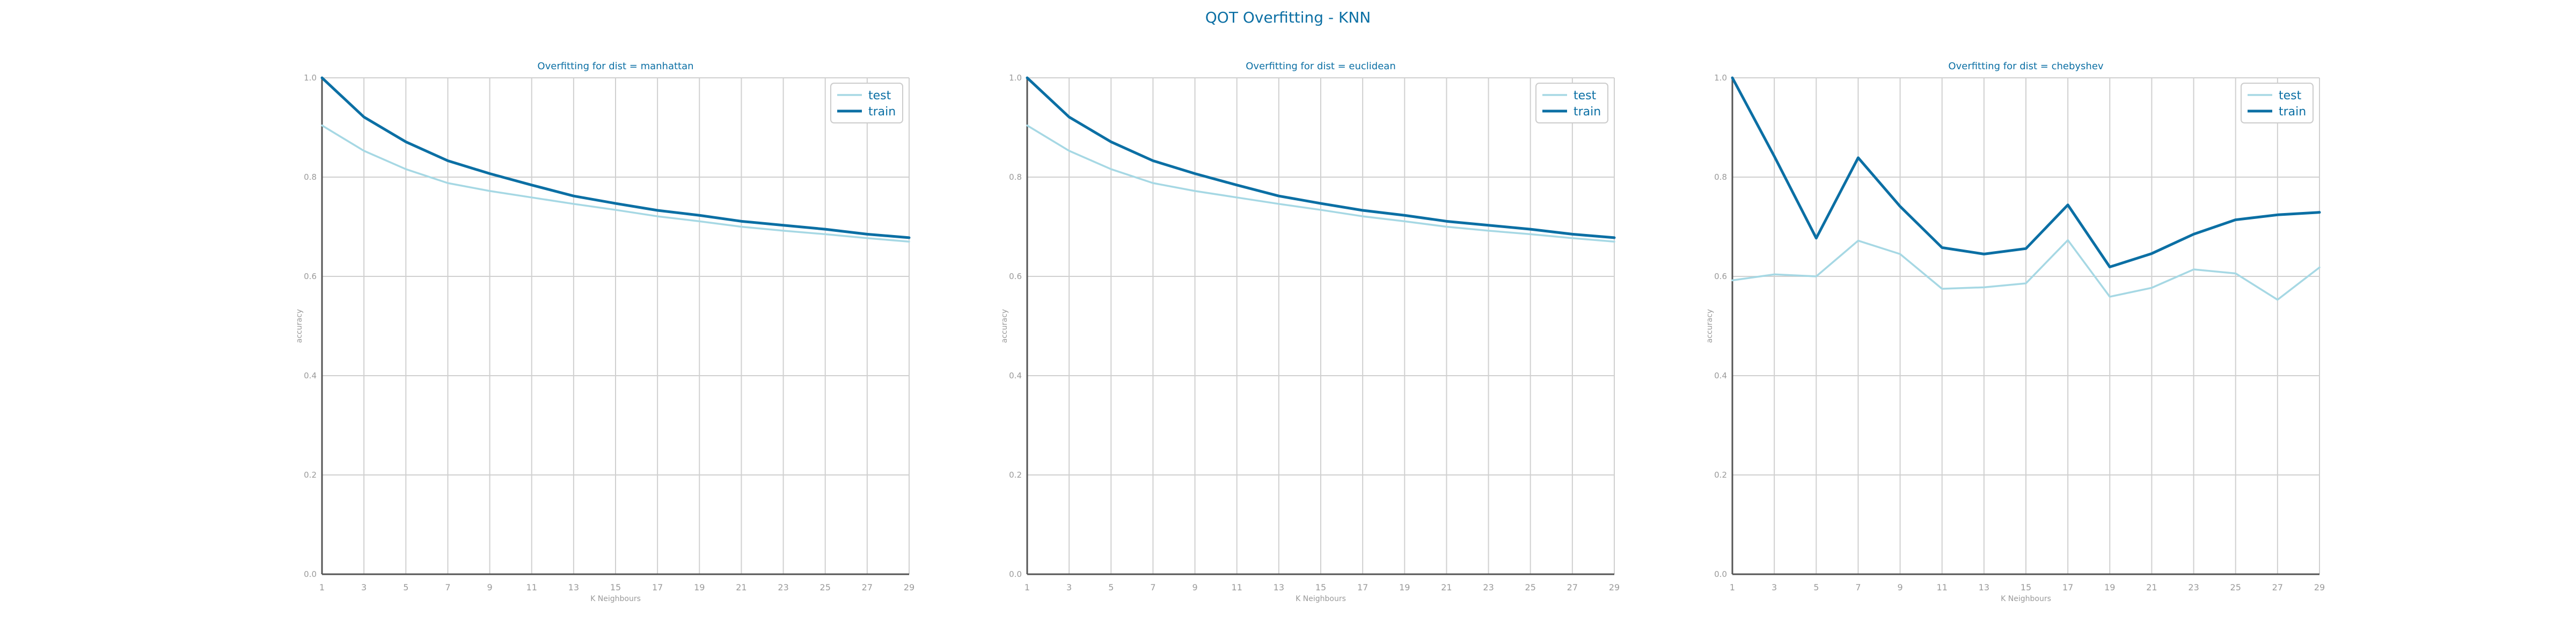  What do you see at coordinates (1288, 17) in the screenshot?
I see `figure-title: QOT Overfitting - KNN` at bounding box center [1288, 17].